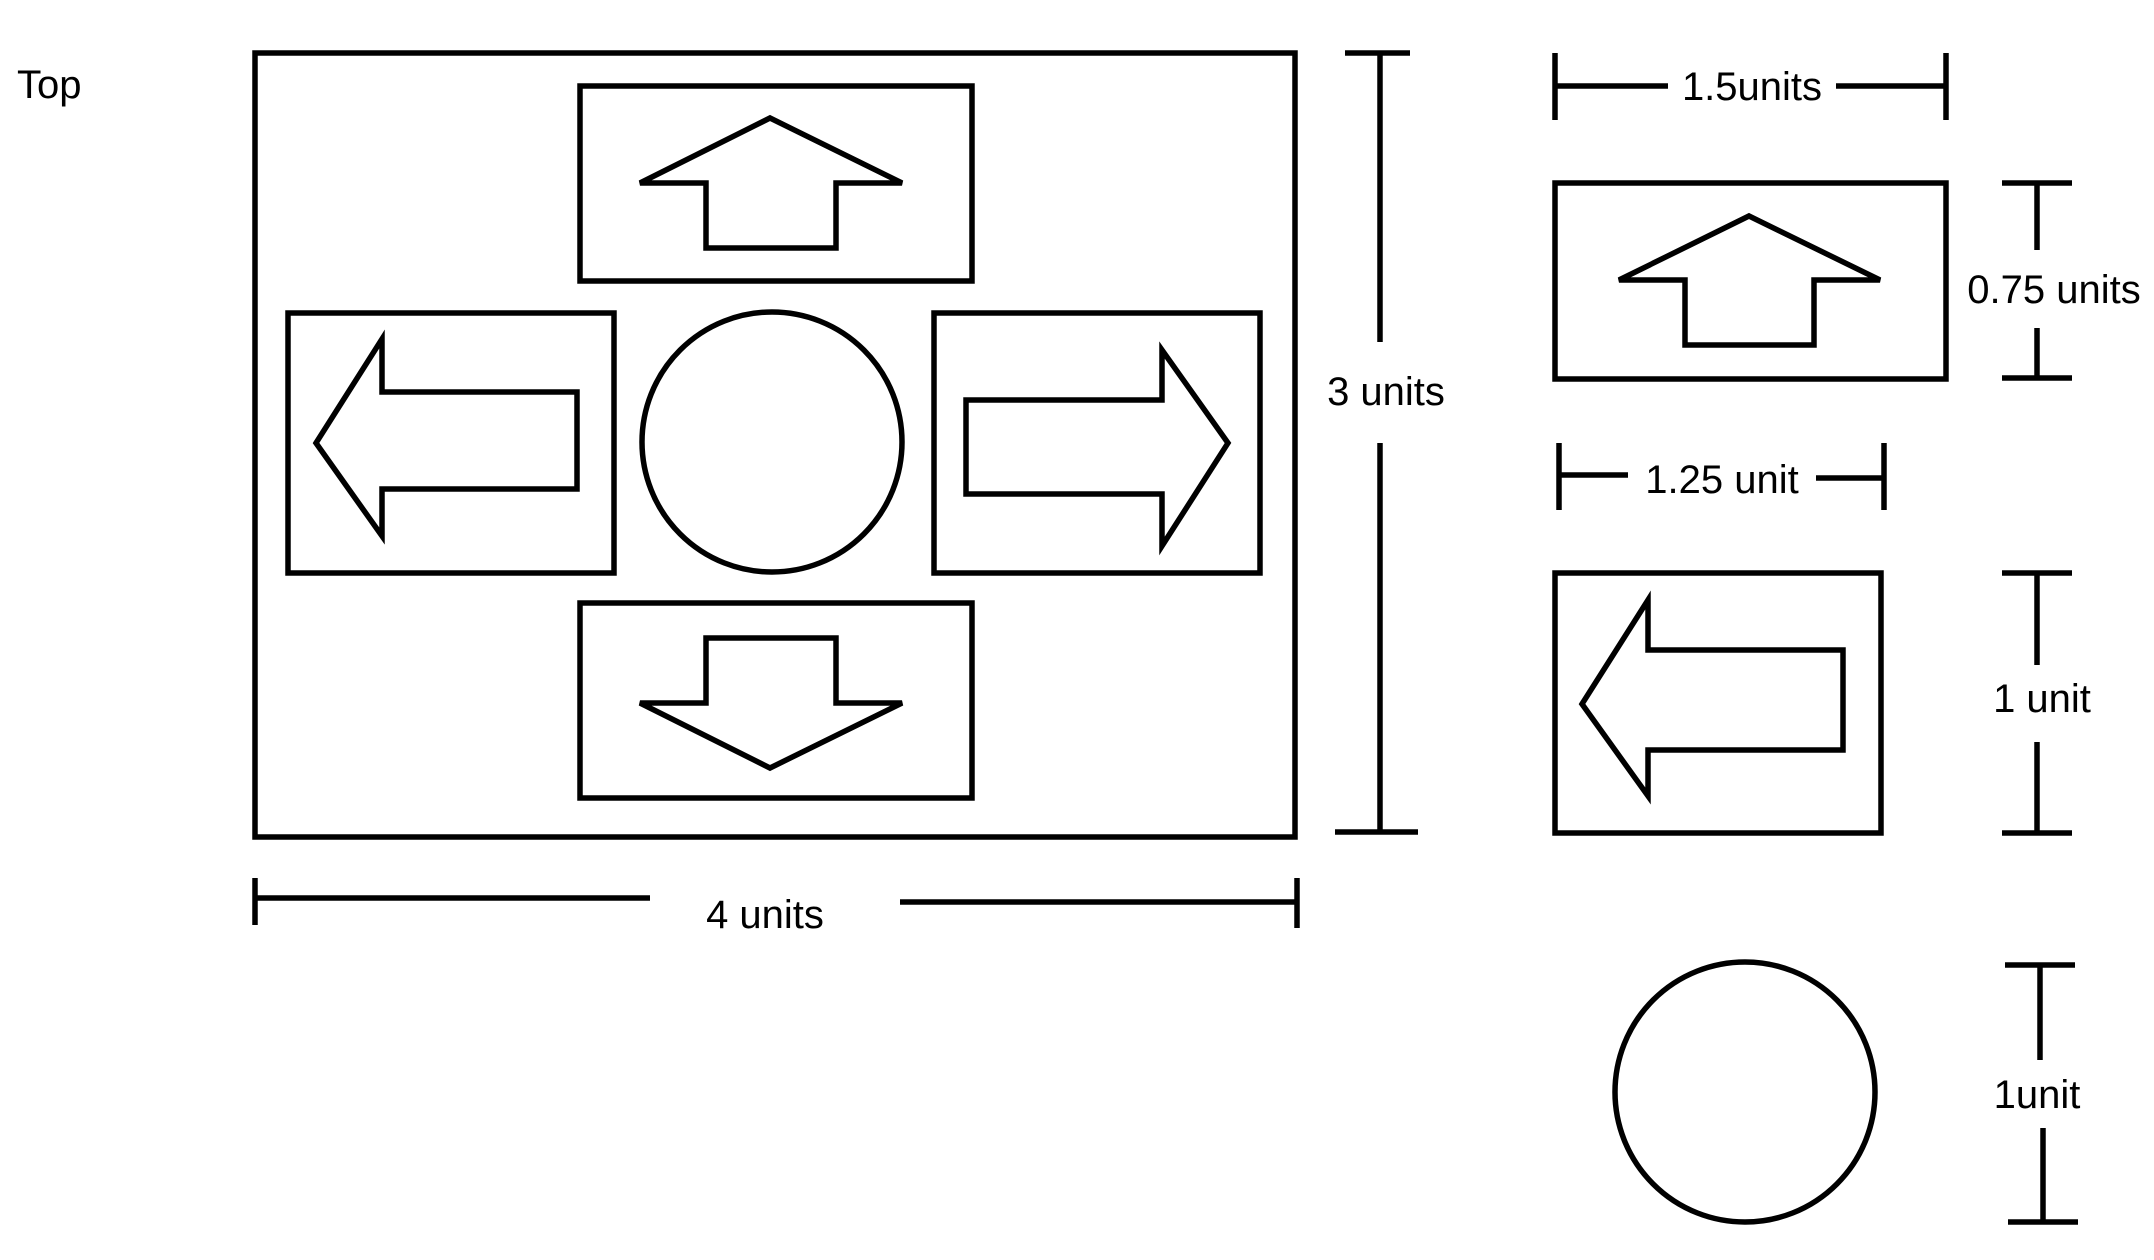  I want to click on up-button-frame, so click(776, 183).